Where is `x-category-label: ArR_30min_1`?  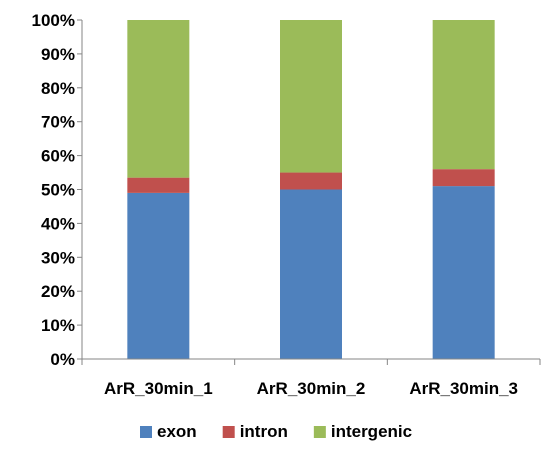 x-category-label: ArR_30min_1 is located at coordinates (158, 388).